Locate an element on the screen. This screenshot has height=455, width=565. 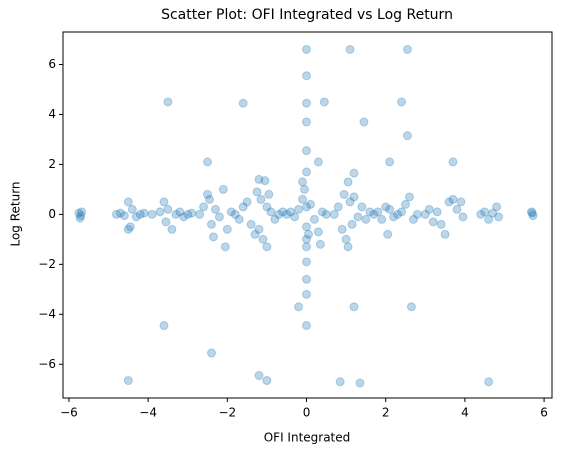
x-tick-label: 0 is located at coordinates (307, 413).